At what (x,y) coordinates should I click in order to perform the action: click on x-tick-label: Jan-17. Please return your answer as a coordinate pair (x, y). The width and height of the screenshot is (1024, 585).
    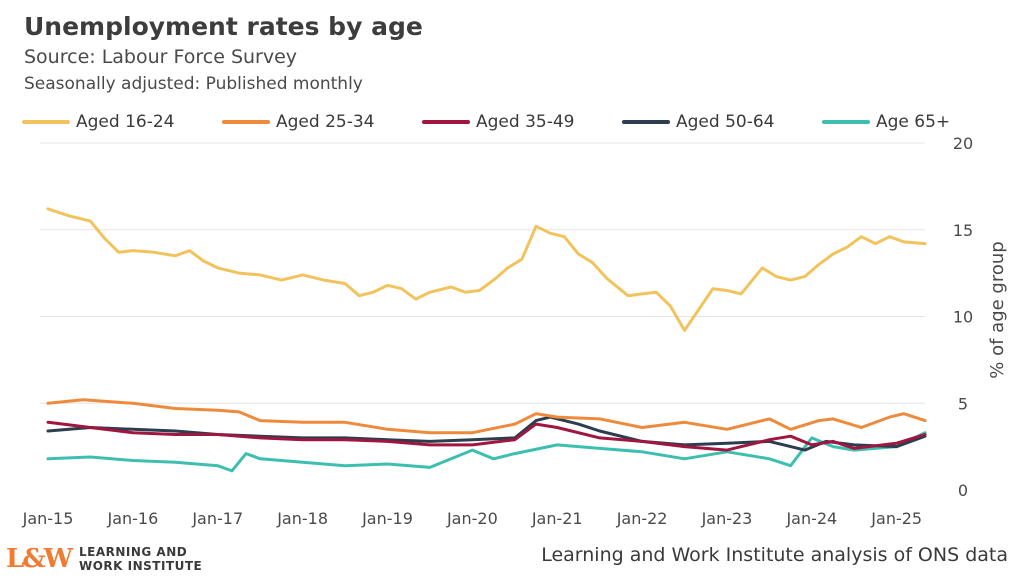
    Looking at the image, I should click on (217, 518).